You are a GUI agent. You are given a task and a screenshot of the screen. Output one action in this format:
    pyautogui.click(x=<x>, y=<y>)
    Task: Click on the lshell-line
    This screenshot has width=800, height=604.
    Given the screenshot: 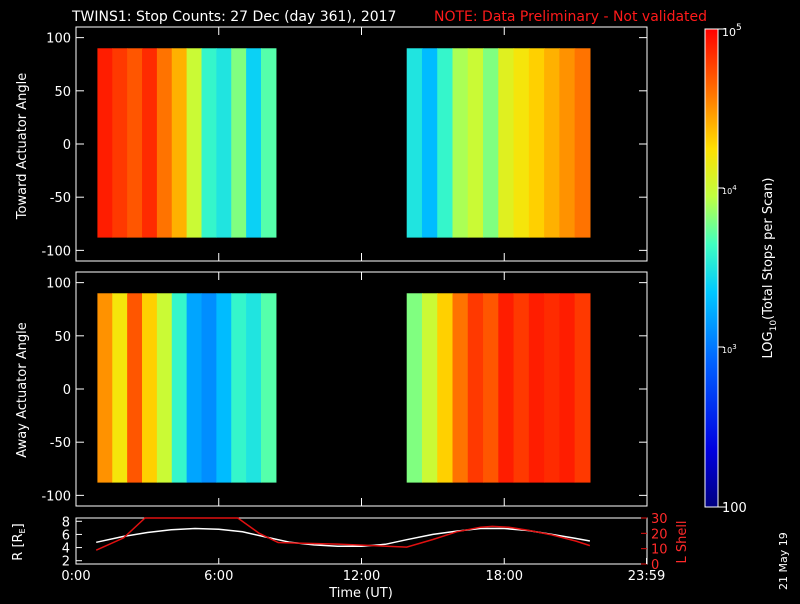 What is the action you would take?
    pyautogui.click(x=343, y=534)
    